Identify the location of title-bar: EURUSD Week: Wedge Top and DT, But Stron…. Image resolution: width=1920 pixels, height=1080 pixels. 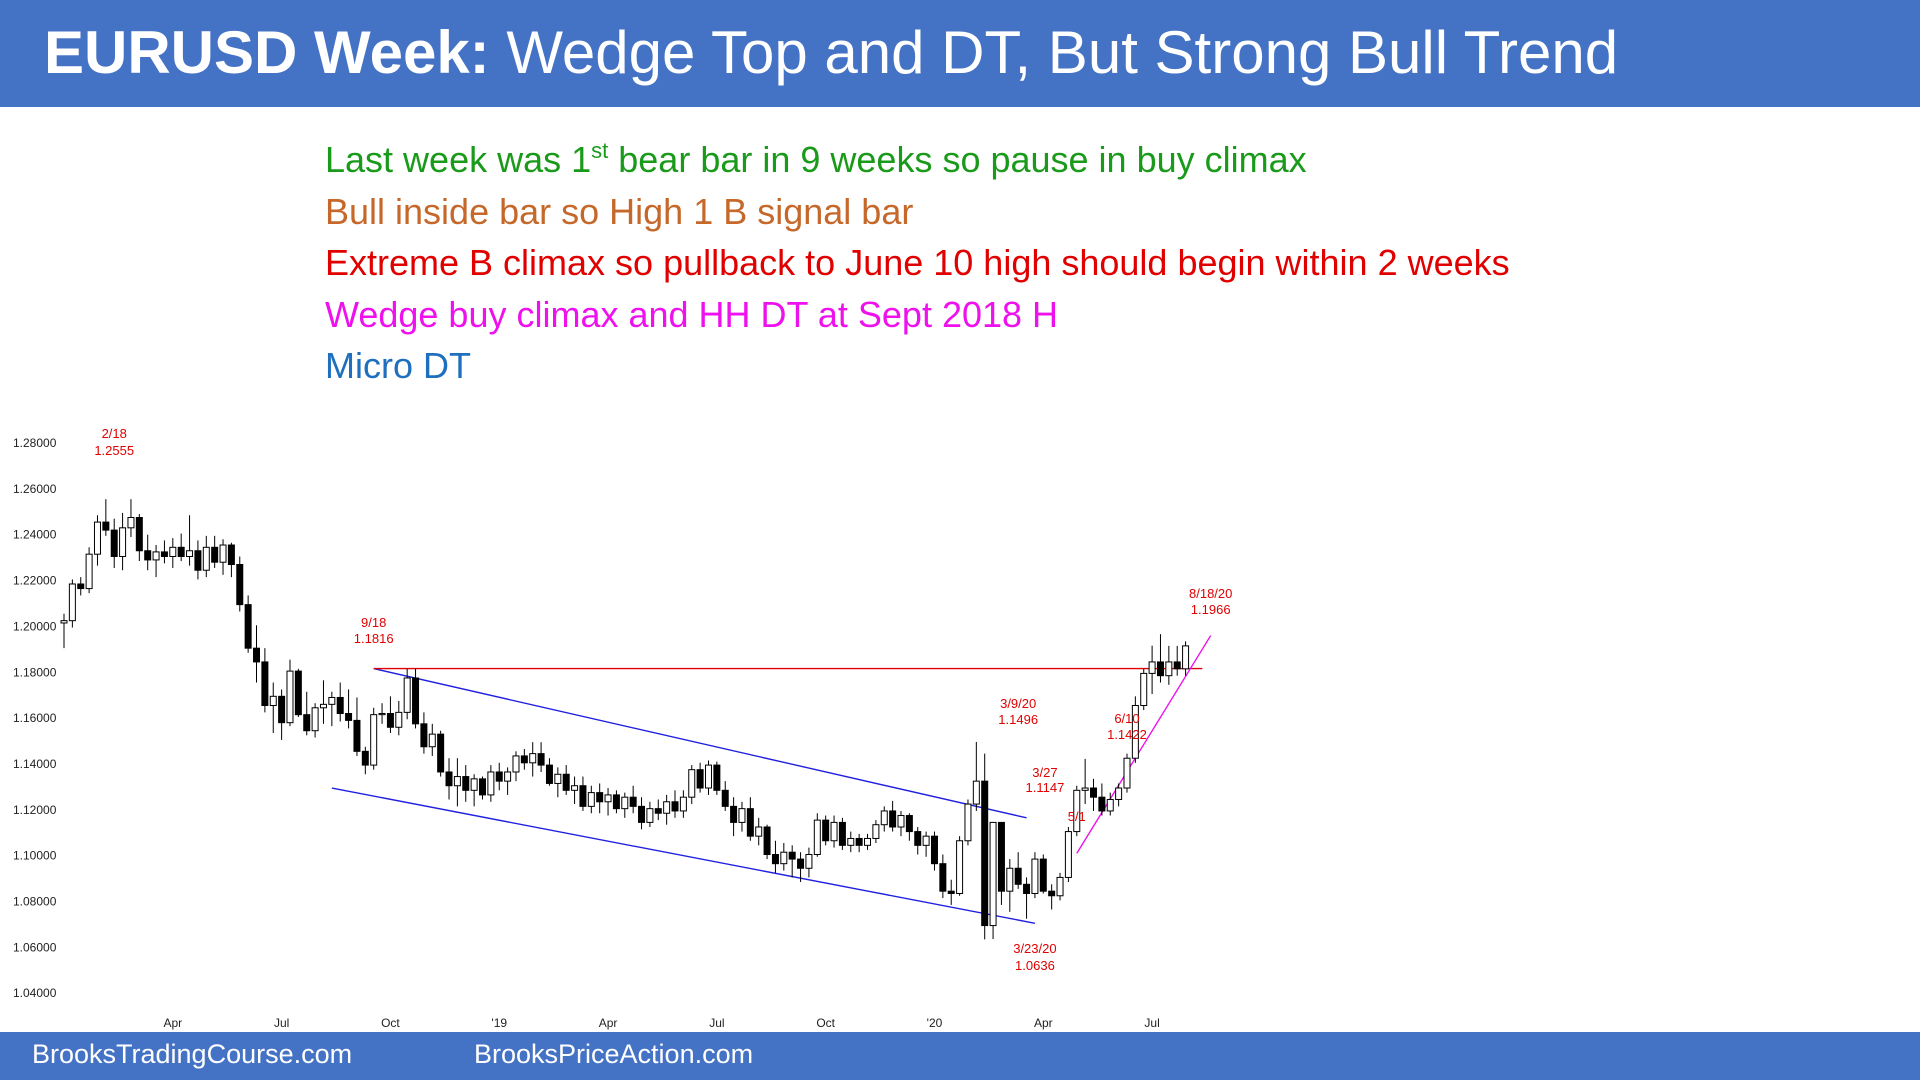
(960, 53).